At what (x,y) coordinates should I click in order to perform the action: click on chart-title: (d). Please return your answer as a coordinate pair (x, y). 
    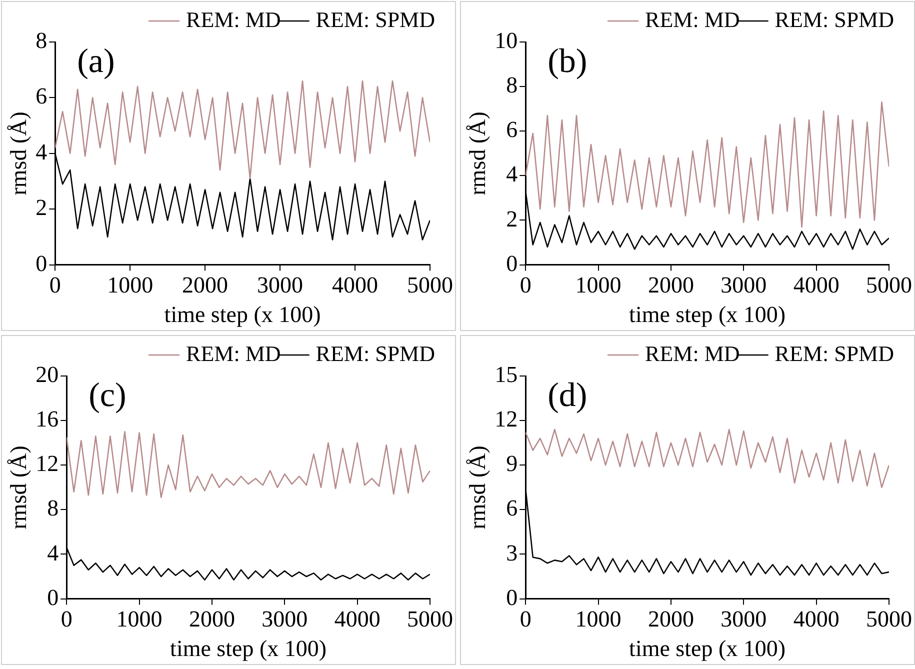
    Looking at the image, I should click on (568, 395).